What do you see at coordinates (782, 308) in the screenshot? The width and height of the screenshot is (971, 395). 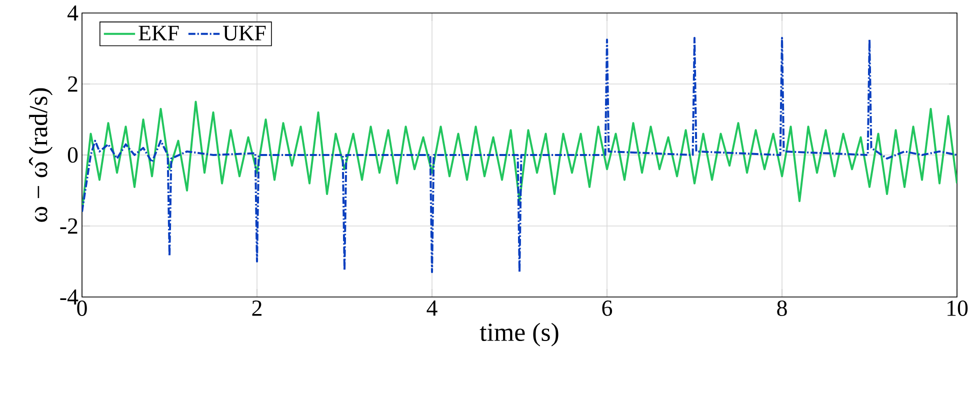 I see `x-tick-label: 8` at bounding box center [782, 308].